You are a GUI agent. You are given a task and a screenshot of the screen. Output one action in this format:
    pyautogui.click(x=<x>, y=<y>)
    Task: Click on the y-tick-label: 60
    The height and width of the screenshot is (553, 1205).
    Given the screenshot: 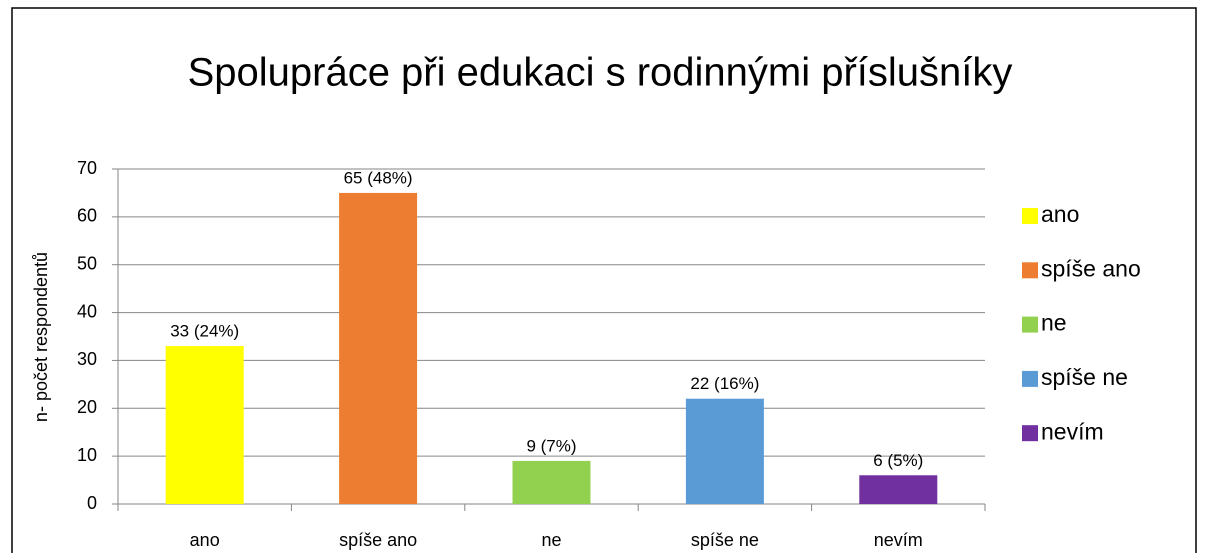 What is the action you would take?
    pyautogui.click(x=87, y=216)
    